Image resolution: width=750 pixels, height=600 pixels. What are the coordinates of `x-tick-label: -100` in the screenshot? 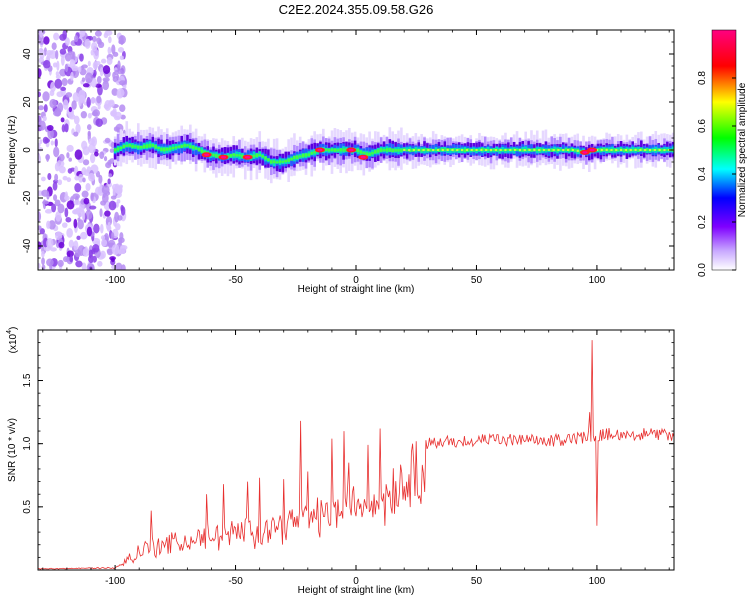 It's located at (115, 581).